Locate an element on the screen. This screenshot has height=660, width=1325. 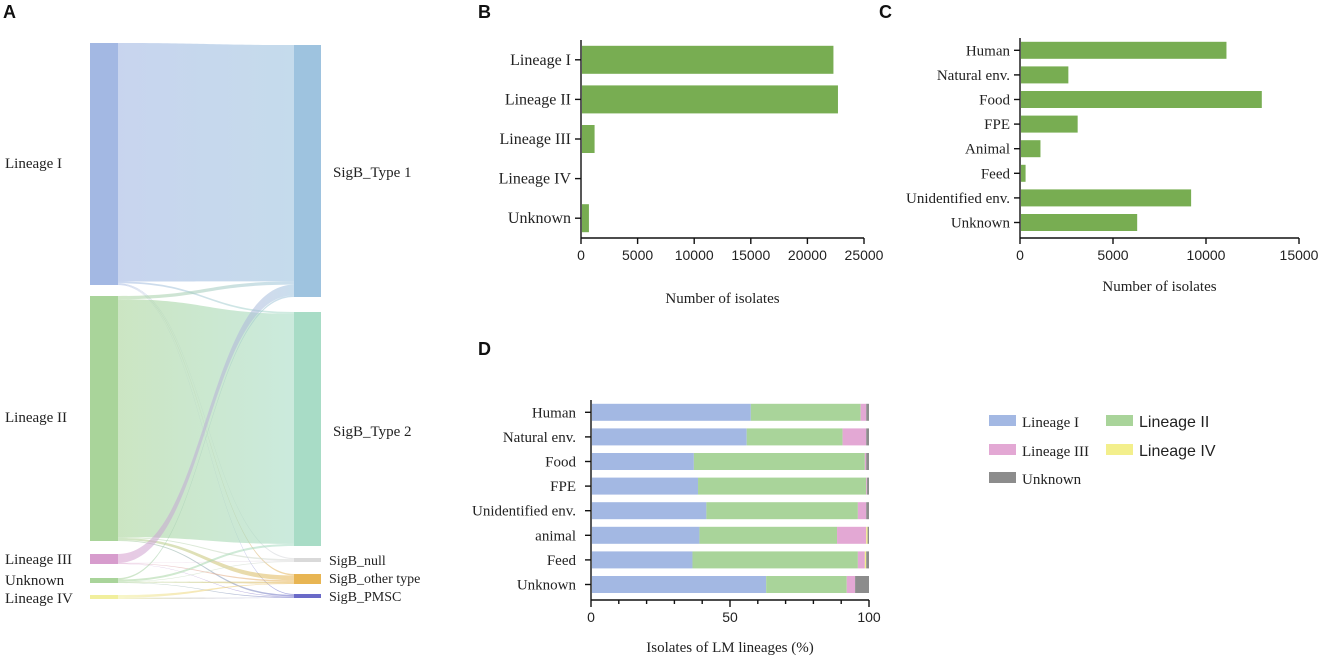
segment-animal-unknown is located at coordinates (868, 535).